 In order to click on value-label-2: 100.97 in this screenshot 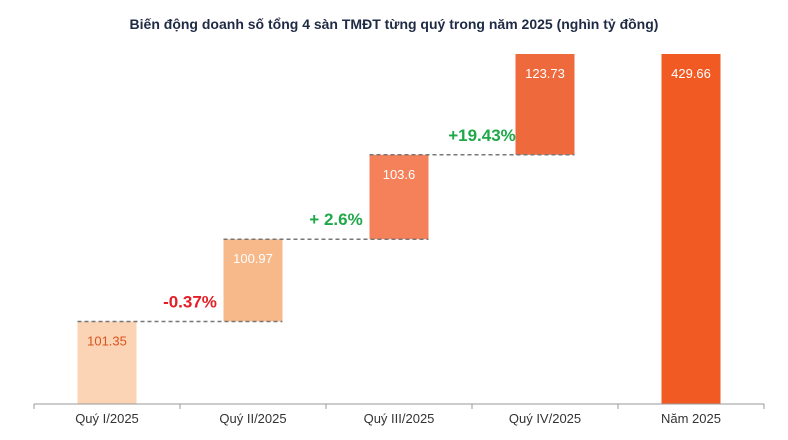, I will do `click(253, 258)`.